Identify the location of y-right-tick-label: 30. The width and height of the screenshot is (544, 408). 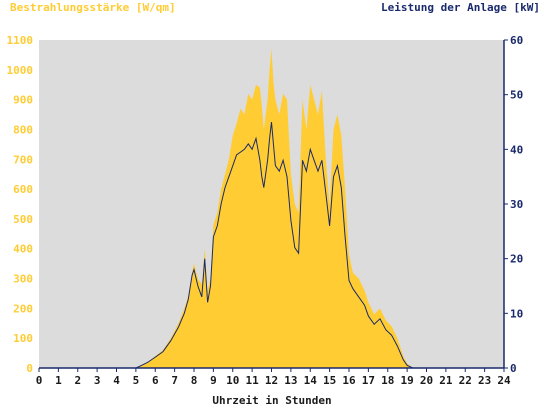
(516, 204).